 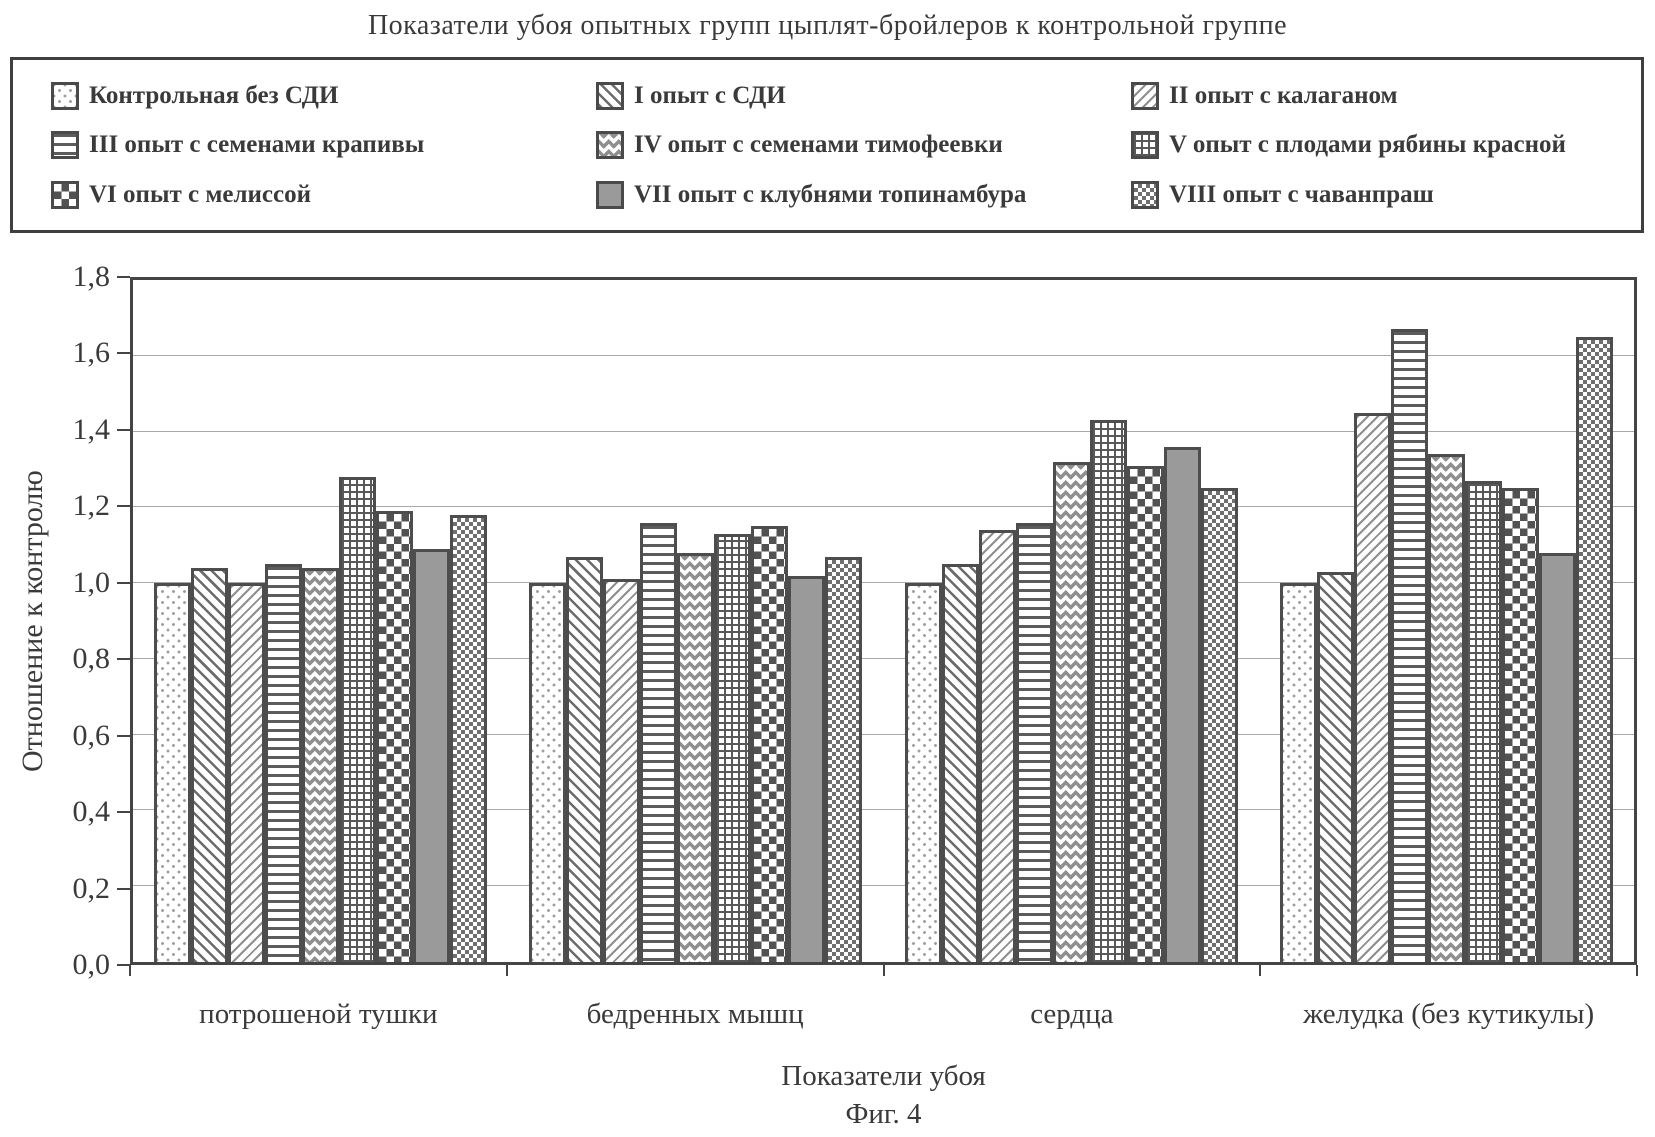 I want to click on legend-swatch-diag-up-icon, so click(x=1145, y=95).